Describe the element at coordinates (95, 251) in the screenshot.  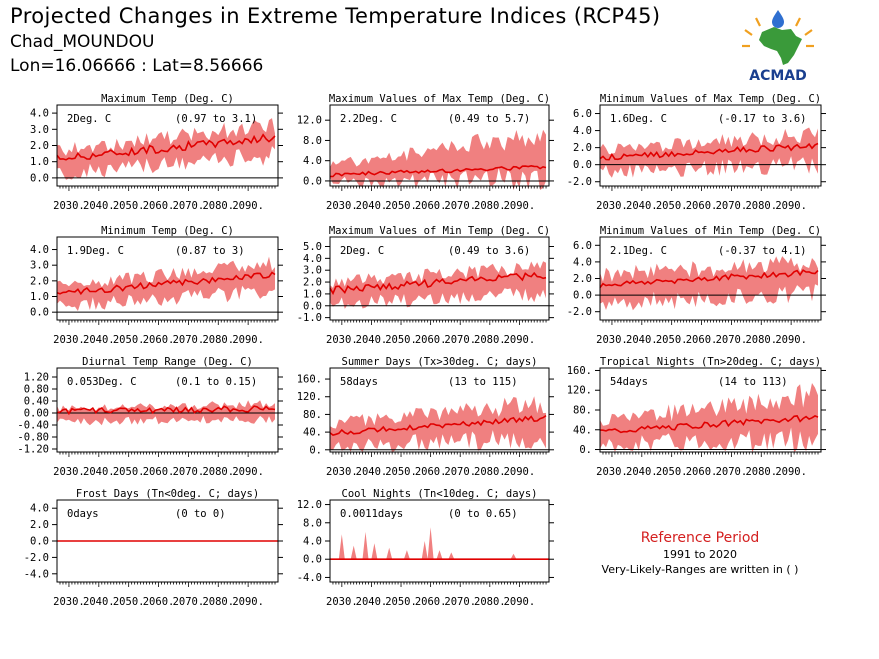
I see `change-value-label: 1.9Deg. C` at that location.